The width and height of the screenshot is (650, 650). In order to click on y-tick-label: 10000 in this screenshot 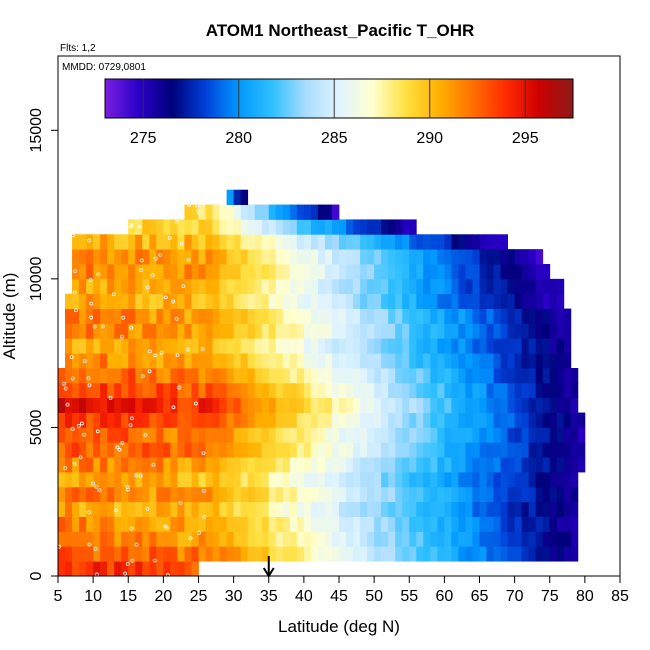, I will do `click(36, 279)`.